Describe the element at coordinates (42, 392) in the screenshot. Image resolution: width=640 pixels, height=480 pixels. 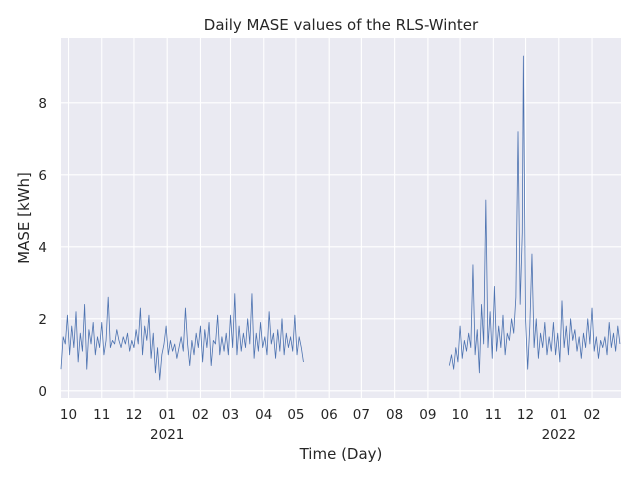
I see `y-tick-label: 0` at that location.